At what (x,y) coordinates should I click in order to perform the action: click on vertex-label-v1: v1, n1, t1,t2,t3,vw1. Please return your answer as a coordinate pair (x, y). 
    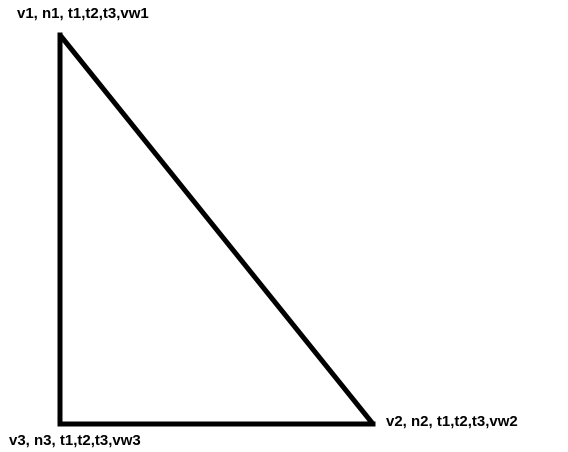
    Looking at the image, I should click on (83, 13).